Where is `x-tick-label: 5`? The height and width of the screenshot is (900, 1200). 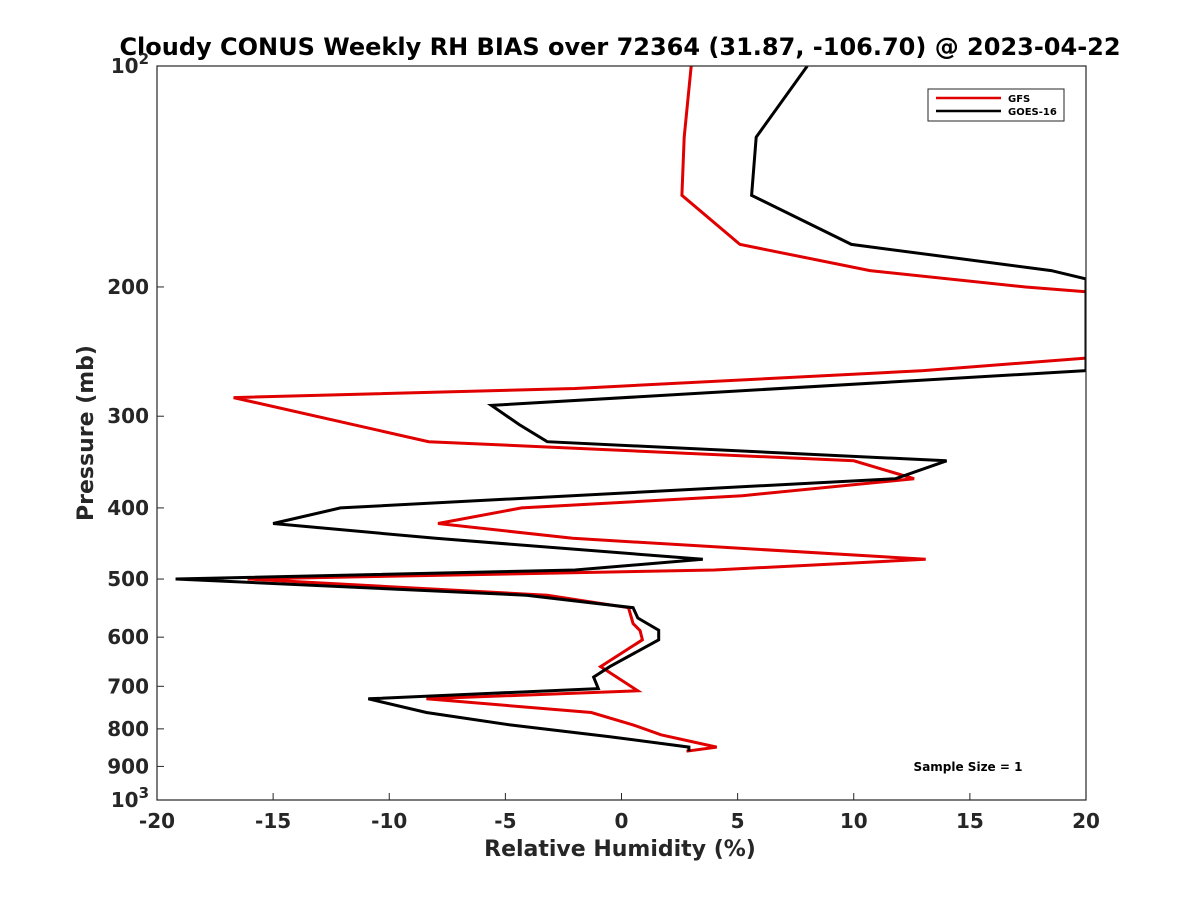
x-tick-label: 5 is located at coordinates (738, 821).